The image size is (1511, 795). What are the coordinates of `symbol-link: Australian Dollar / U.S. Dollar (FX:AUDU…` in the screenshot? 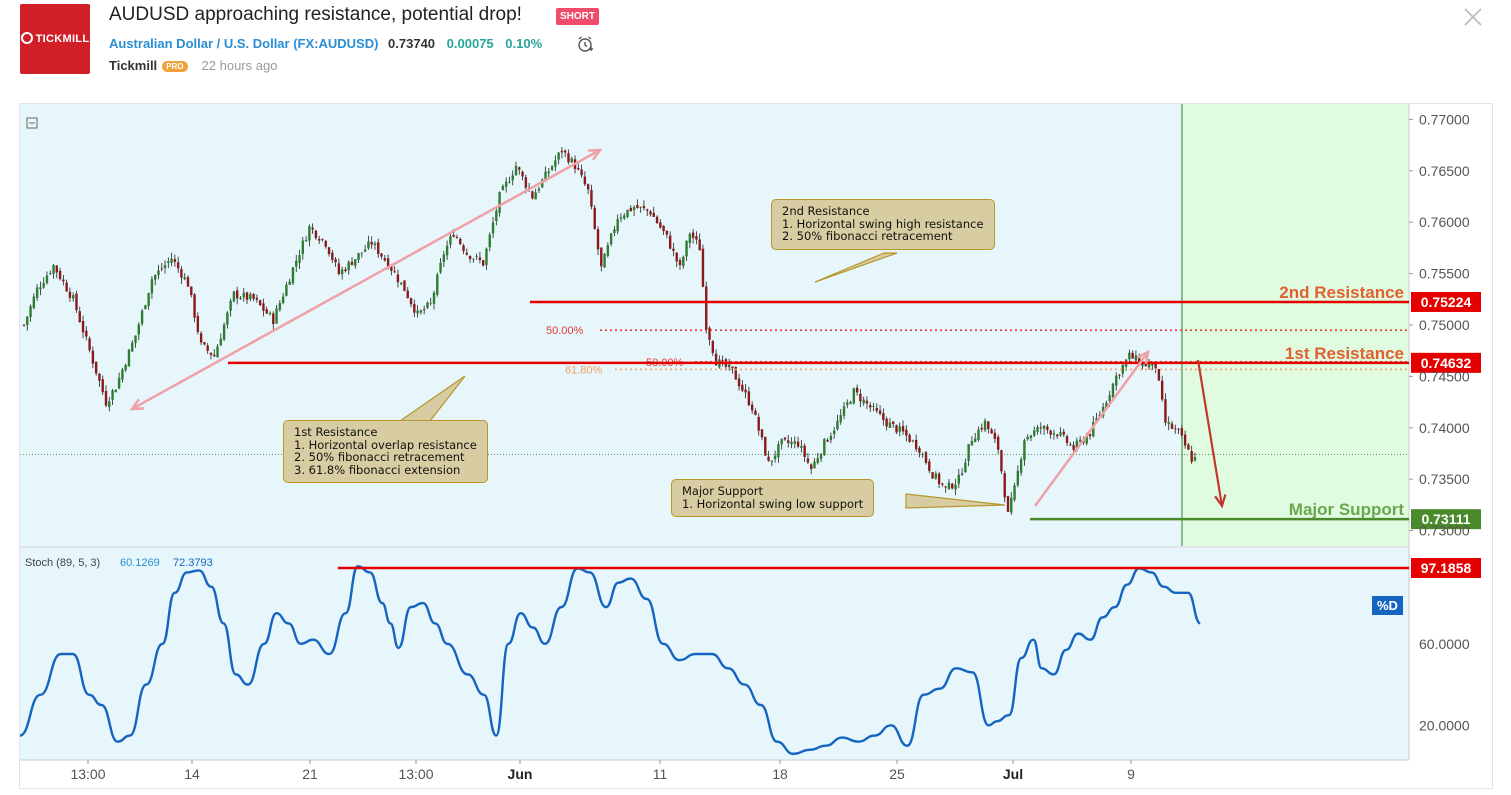 It's located at (244, 43).